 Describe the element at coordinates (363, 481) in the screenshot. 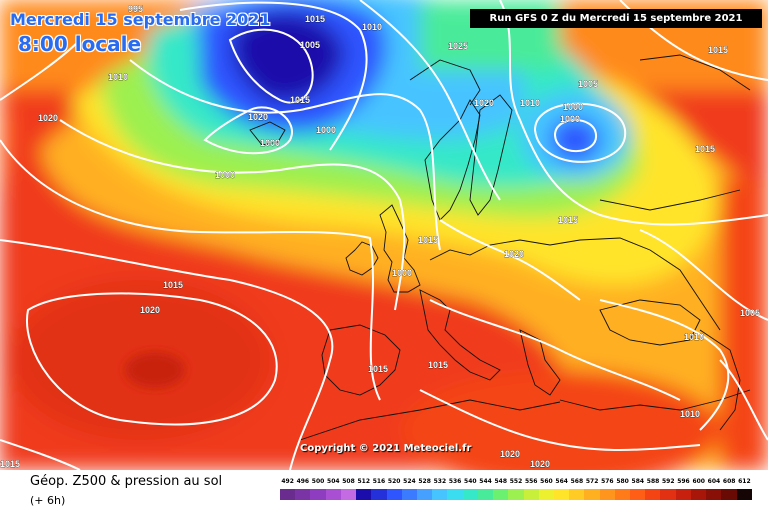

I see `legend-value: 512` at that location.